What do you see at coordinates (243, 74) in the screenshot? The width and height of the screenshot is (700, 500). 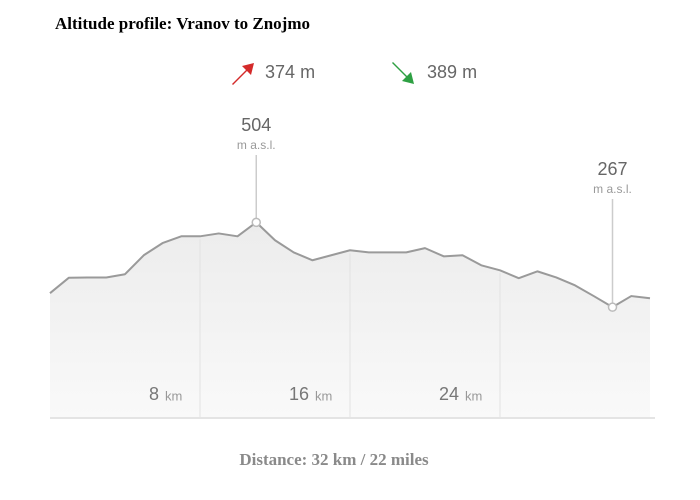 I see `ascent-icon` at bounding box center [243, 74].